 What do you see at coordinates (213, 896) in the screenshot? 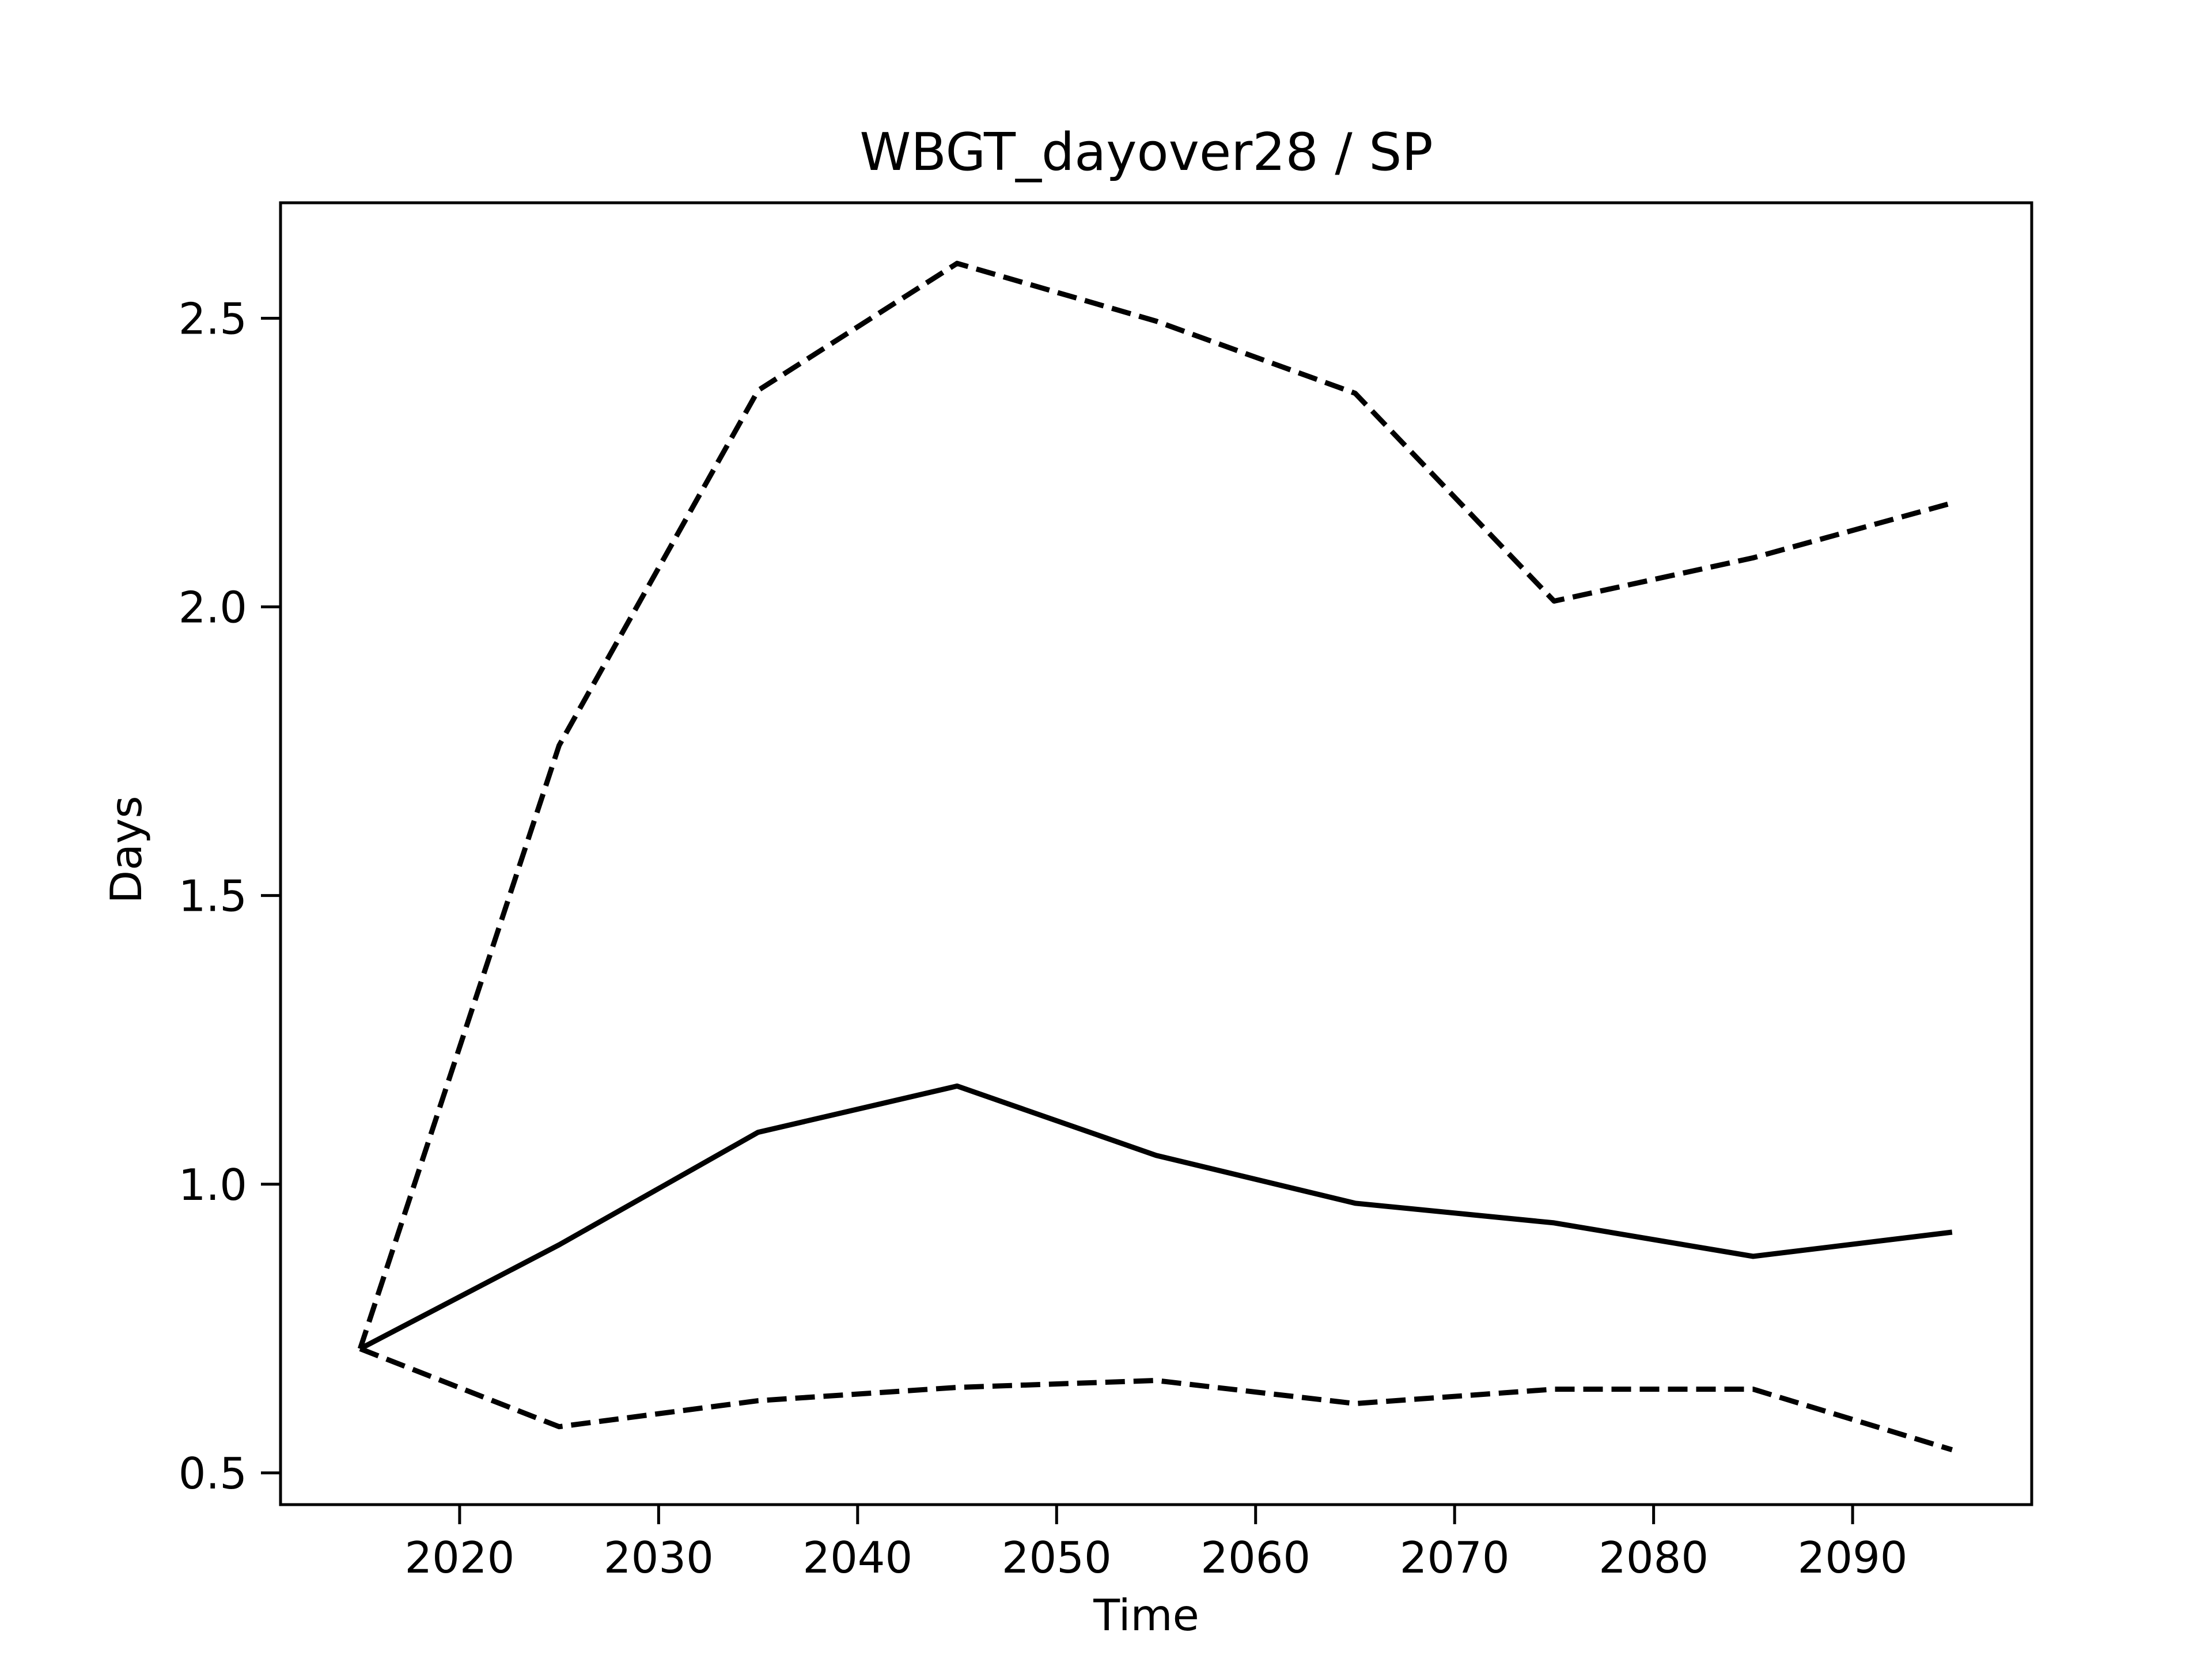
I see `y-tick-label: 1.5` at bounding box center [213, 896].